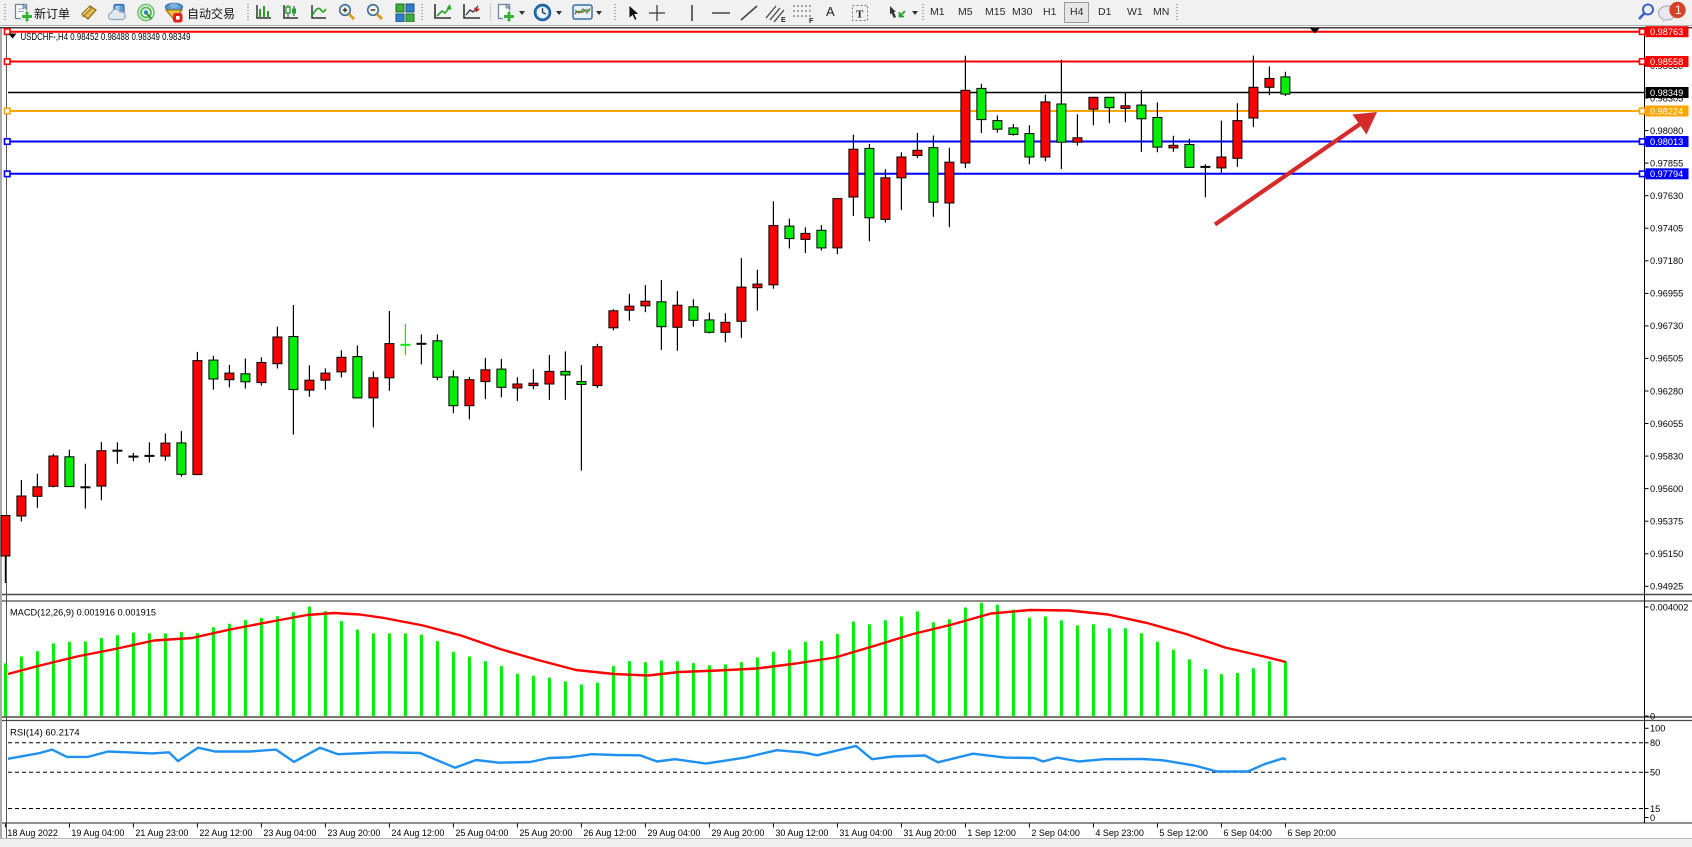 This screenshot has height=847, width=1692. I want to click on svg-text: 0.97405, so click(1666, 229).